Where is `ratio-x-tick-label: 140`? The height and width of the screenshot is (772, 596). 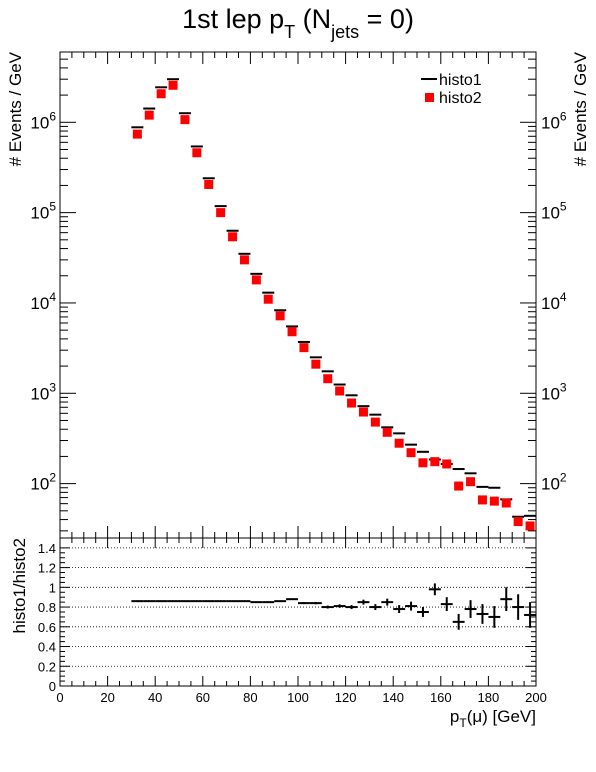 ratio-x-tick-label: 140 is located at coordinates (393, 697).